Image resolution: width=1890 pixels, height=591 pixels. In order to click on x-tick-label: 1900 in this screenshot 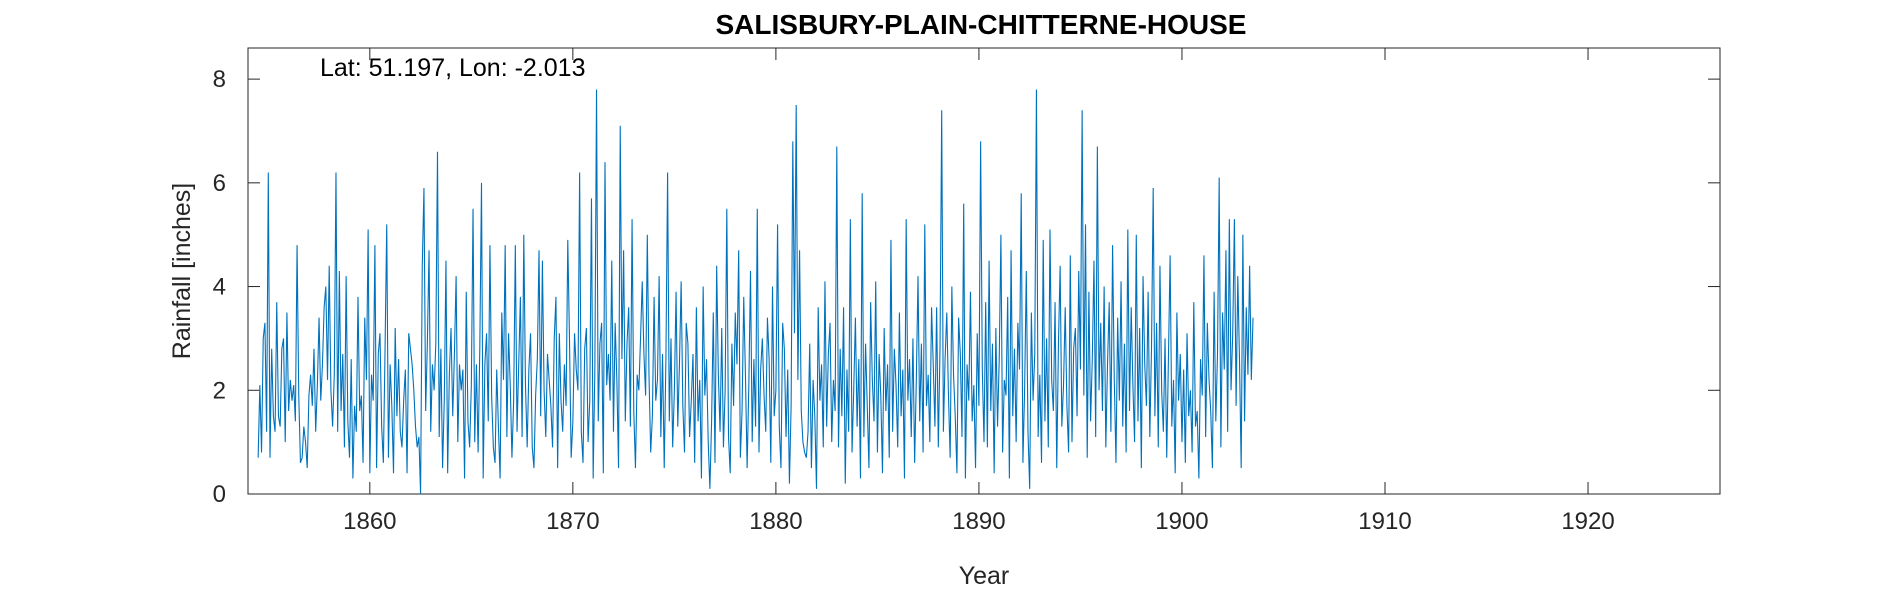, I will do `click(1181, 521)`.